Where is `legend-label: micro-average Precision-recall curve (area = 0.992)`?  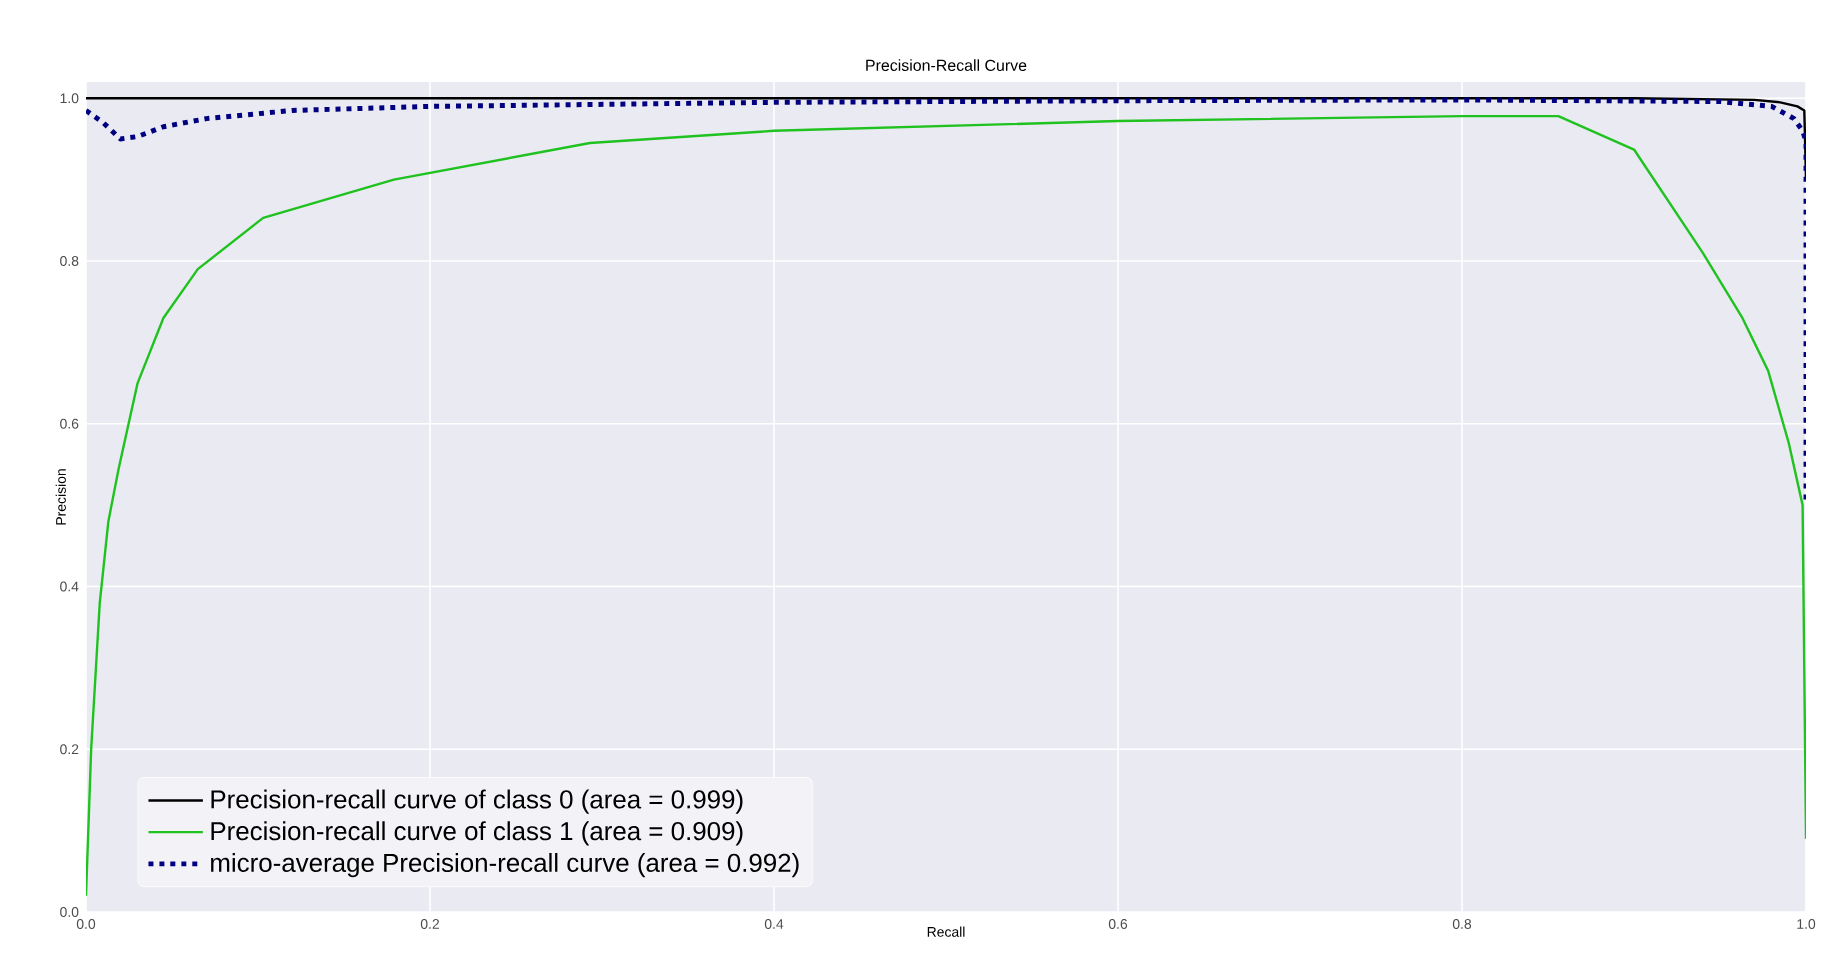
legend-label: micro-average Precision-recall curve (area = 0.992) is located at coordinates (505, 865).